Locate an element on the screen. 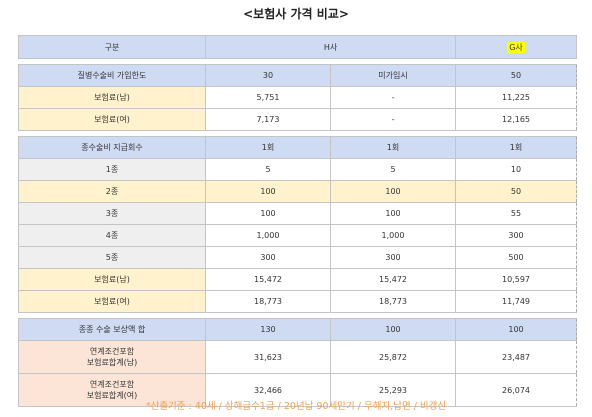 The image size is (592, 417). label-line: 4종 is located at coordinates (112, 235).